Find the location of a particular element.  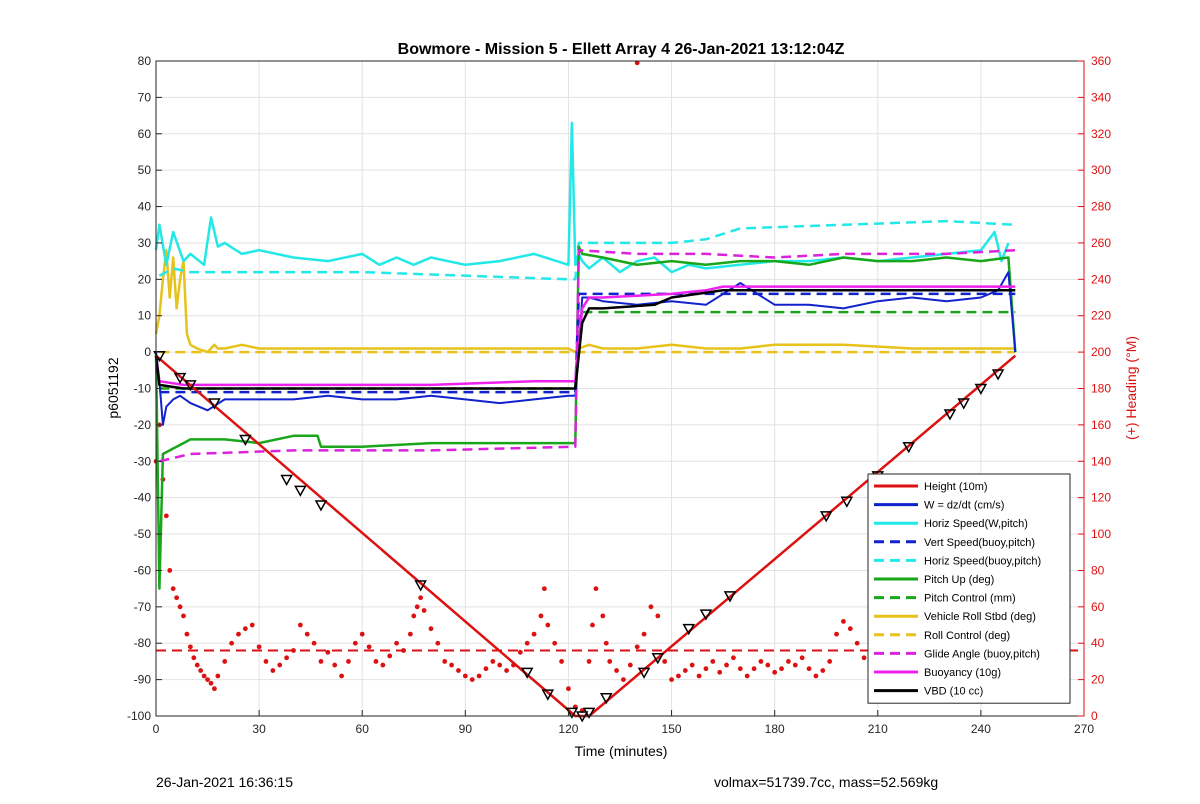

legend-label-10: Buoyancy (10g) is located at coordinates (962, 673).